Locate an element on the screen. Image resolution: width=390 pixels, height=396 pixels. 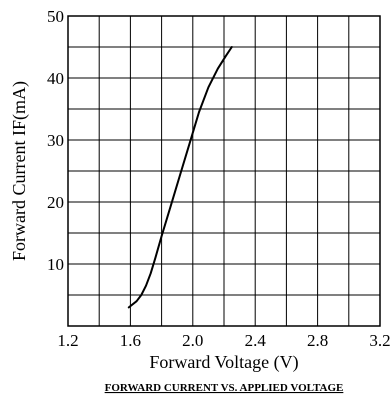
y-tick-label-3: 40 is located at coordinates (55, 78).